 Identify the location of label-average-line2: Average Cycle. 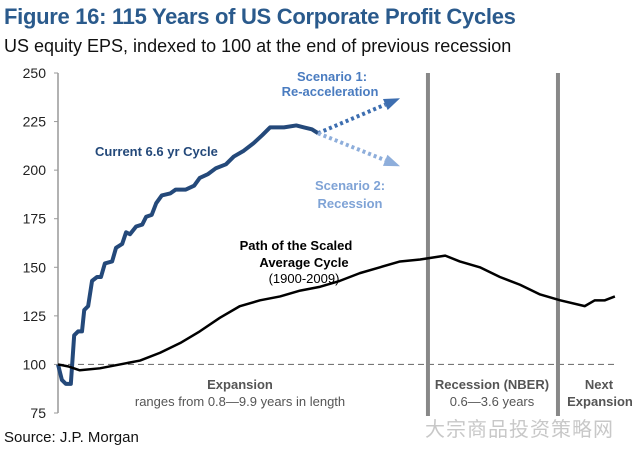
(303, 262).